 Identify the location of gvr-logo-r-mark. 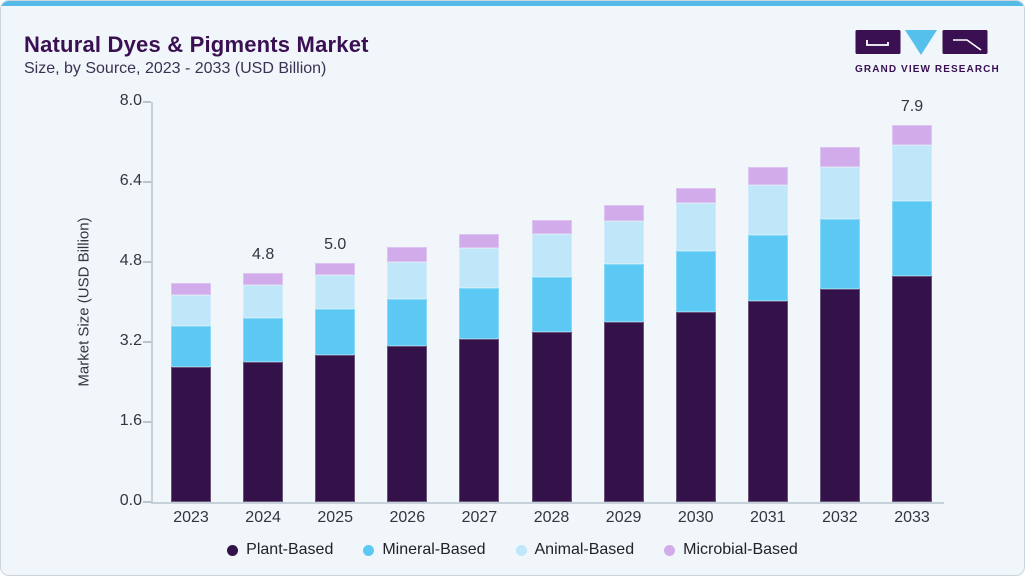
(967, 45).